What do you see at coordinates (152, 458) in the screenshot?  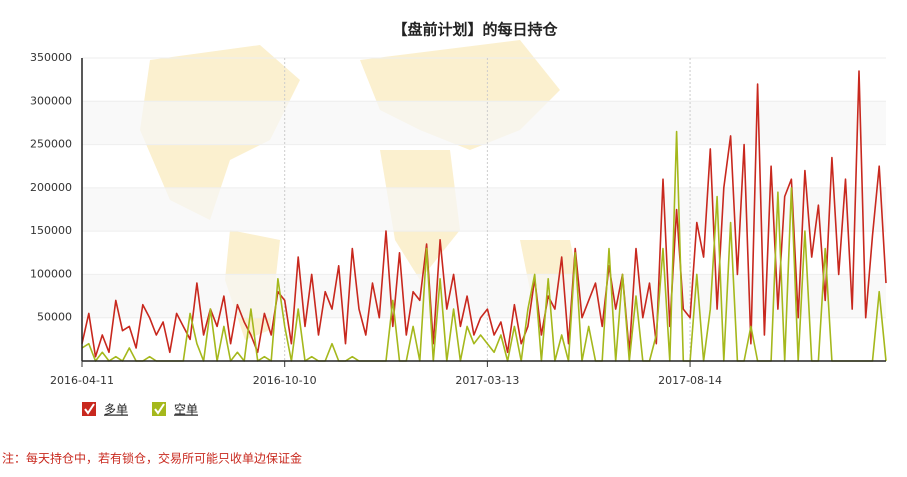 I see `footnote: 注：每天持仓中，若有锁仓，交易所可能只收单边保证金` at bounding box center [152, 458].